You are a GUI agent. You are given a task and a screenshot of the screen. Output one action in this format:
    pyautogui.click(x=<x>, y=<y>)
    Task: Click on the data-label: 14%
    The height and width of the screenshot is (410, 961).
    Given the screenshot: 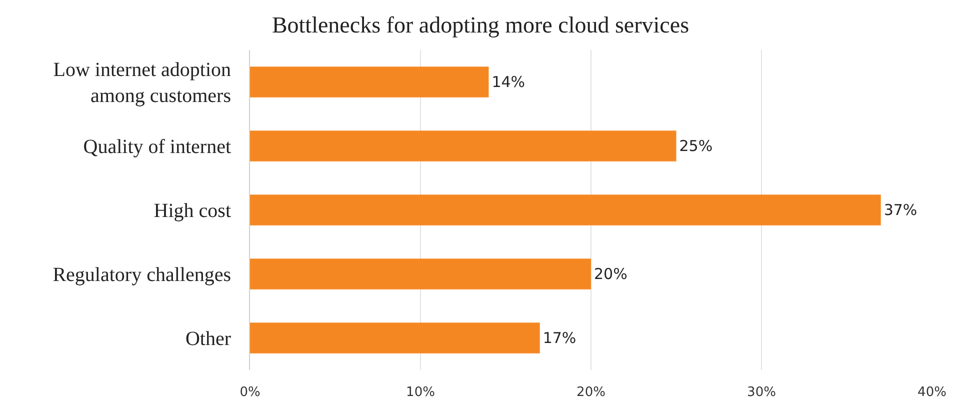 What is the action you would take?
    pyautogui.click(x=509, y=82)
    